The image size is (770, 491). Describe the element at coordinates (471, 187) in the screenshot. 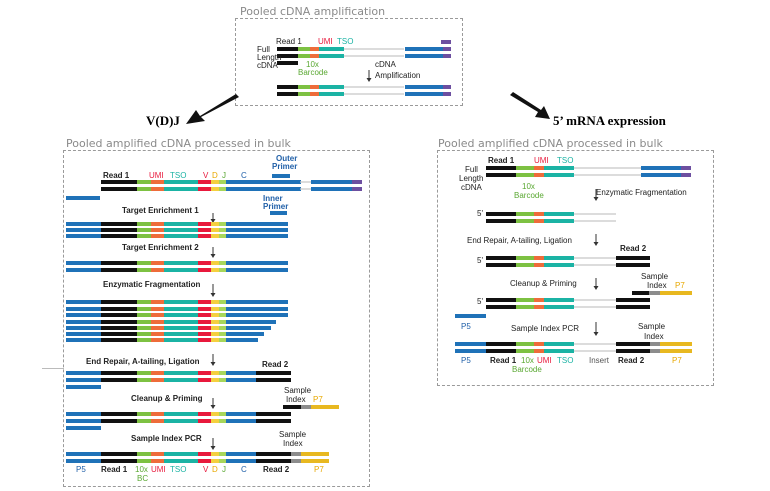

I see `right-full-length-3: cDNA` at that location.